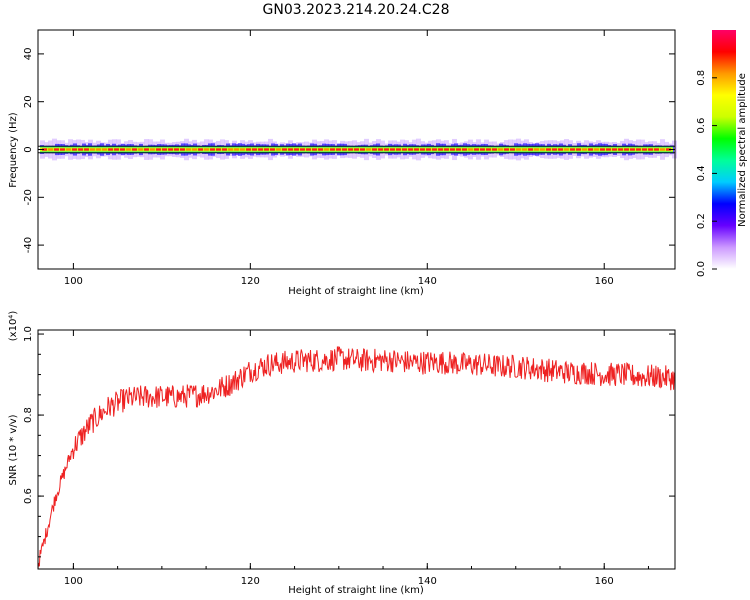 The width and height of the screenshot is (750, 600). What do you see at coordinates (28, 197) in the screenshot?
I see `spectrogram-ytick-label: -20` at bounding box center [28, 197].